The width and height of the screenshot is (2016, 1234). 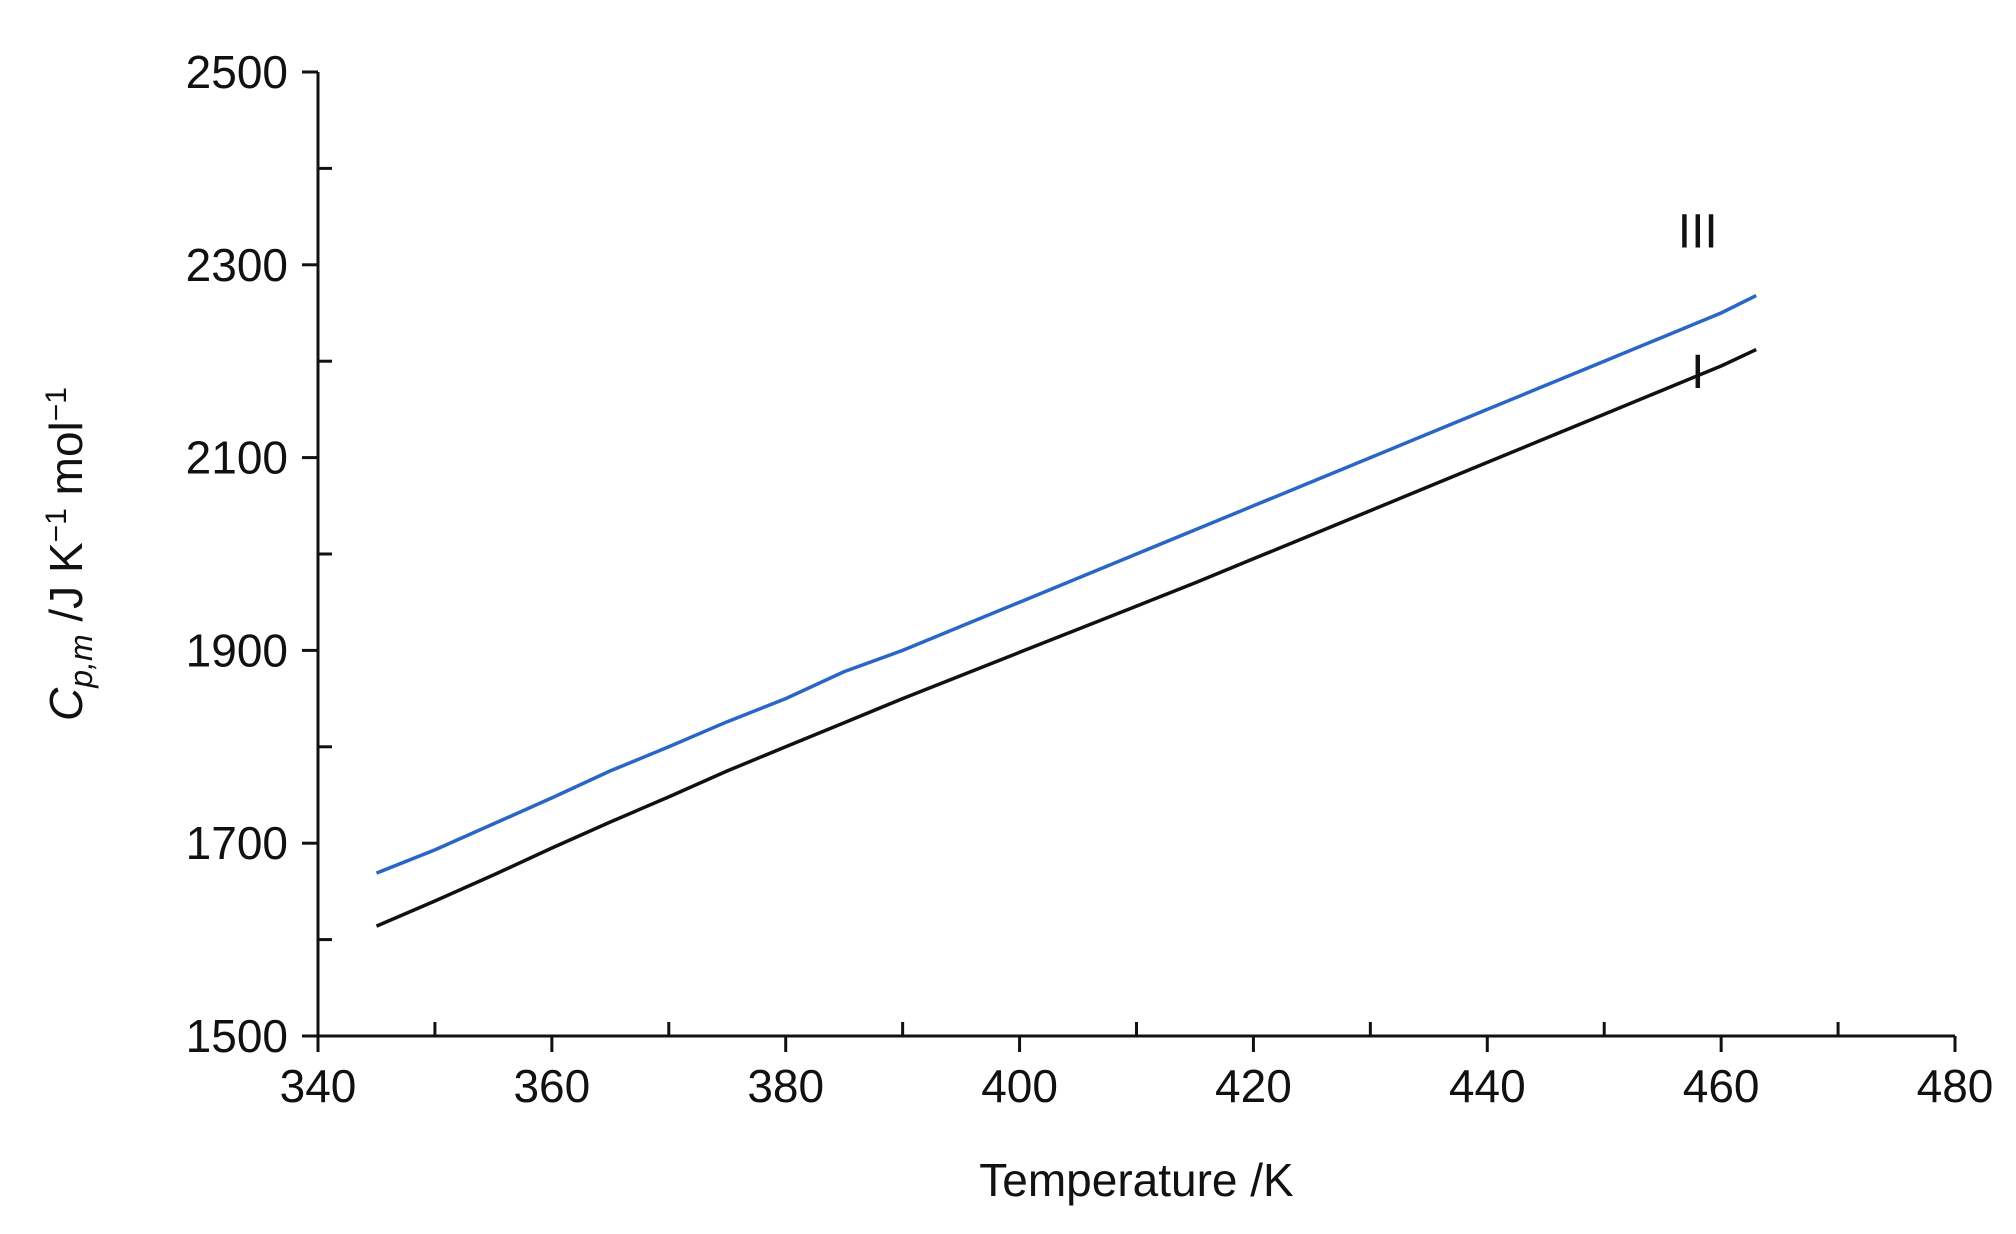 What do you see at coordinates (1136, 1180) in the screenshot?
I see `x-axis-title: Temperature /K` at bounding box center [1136, 1180].